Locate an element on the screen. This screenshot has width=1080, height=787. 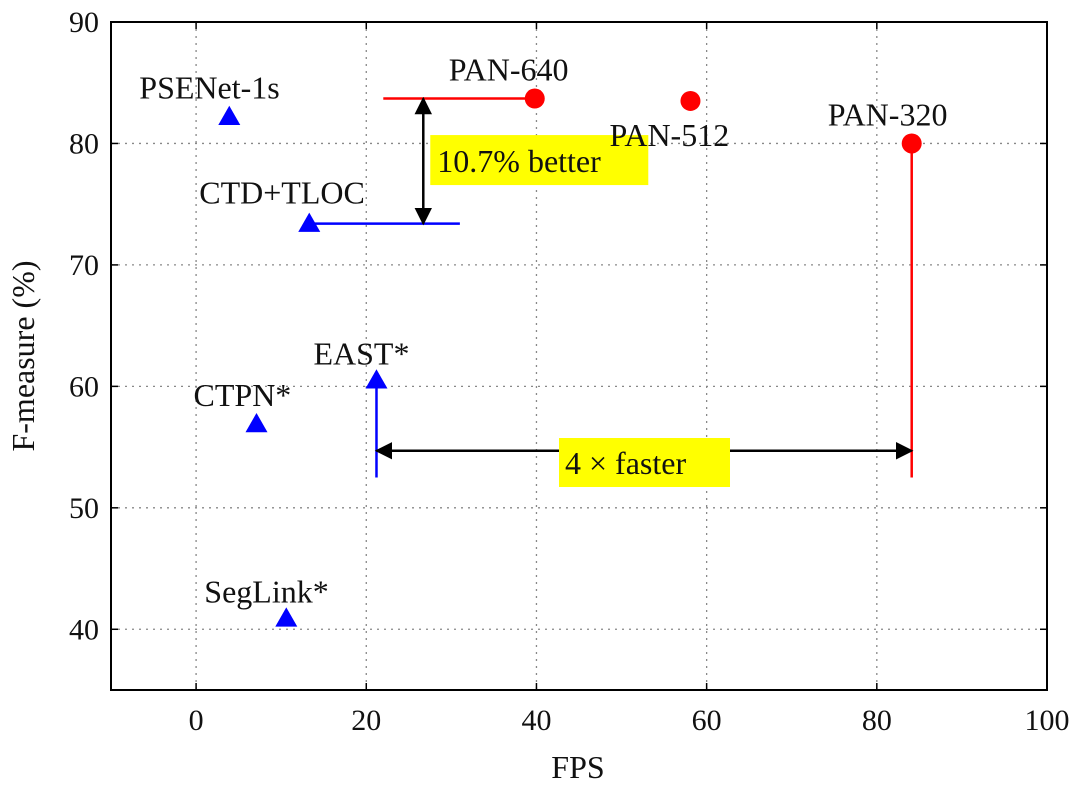
x-tick-label: 0 is located at coordinates (196, 720).